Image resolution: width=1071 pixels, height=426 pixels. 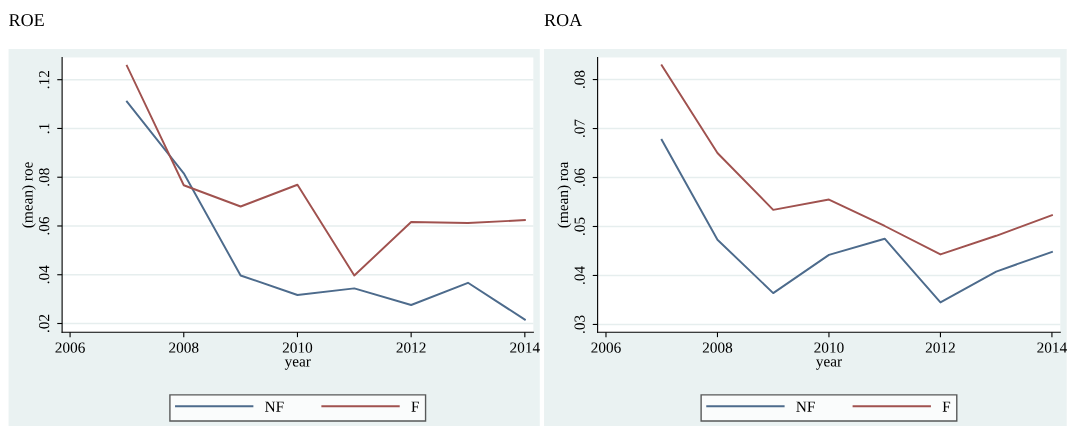 I want to click on line-series, so click(x=856, y=221).